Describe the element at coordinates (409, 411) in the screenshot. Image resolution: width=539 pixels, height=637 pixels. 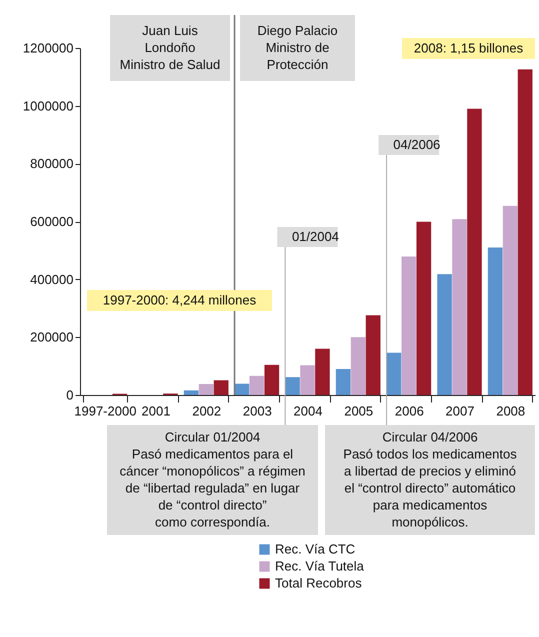
I see `x-tick-label: 2006` at that location.